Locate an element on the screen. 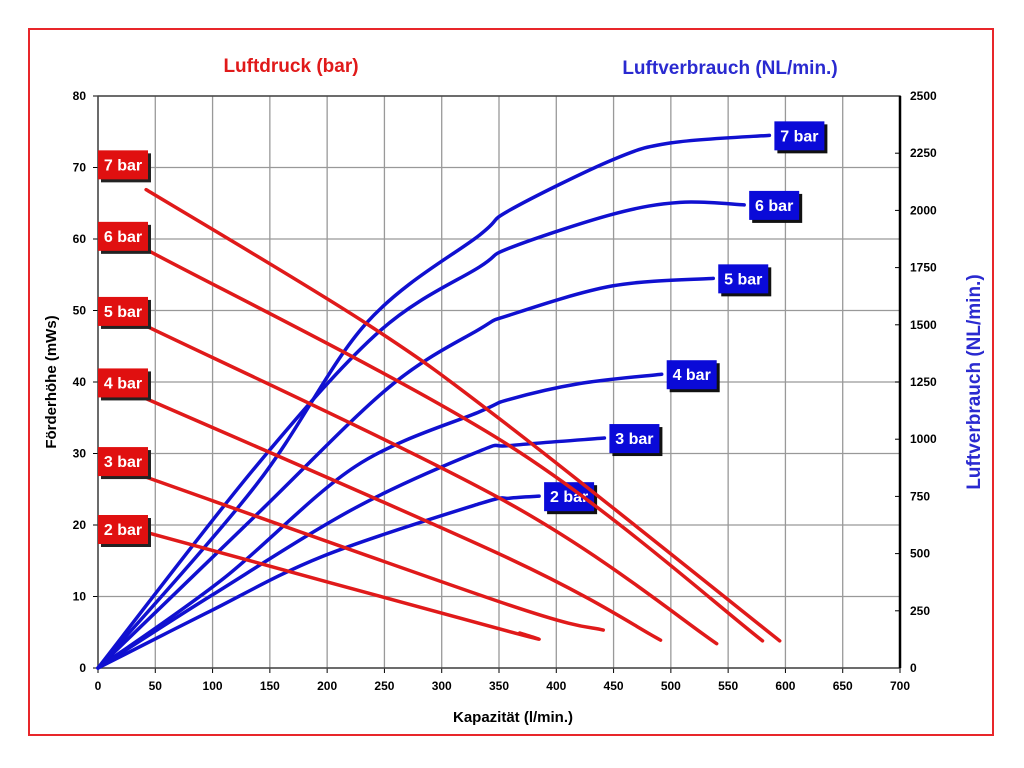 The image size is (1024, 768). y-tick-label: 70 is located at coordinates (80, 168).